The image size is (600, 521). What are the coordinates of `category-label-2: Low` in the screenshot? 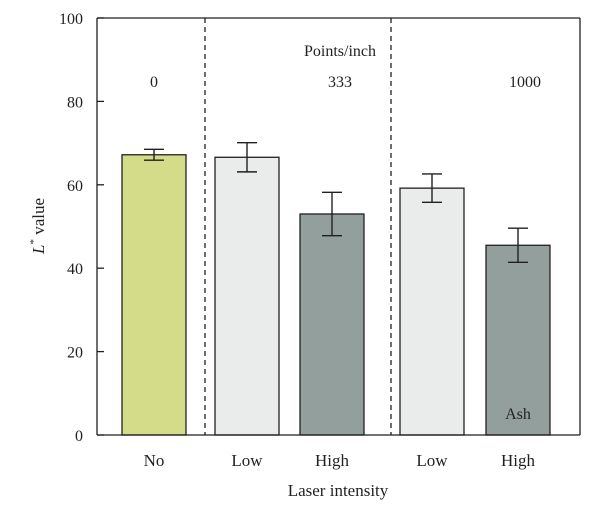 It's located at (247, 460).